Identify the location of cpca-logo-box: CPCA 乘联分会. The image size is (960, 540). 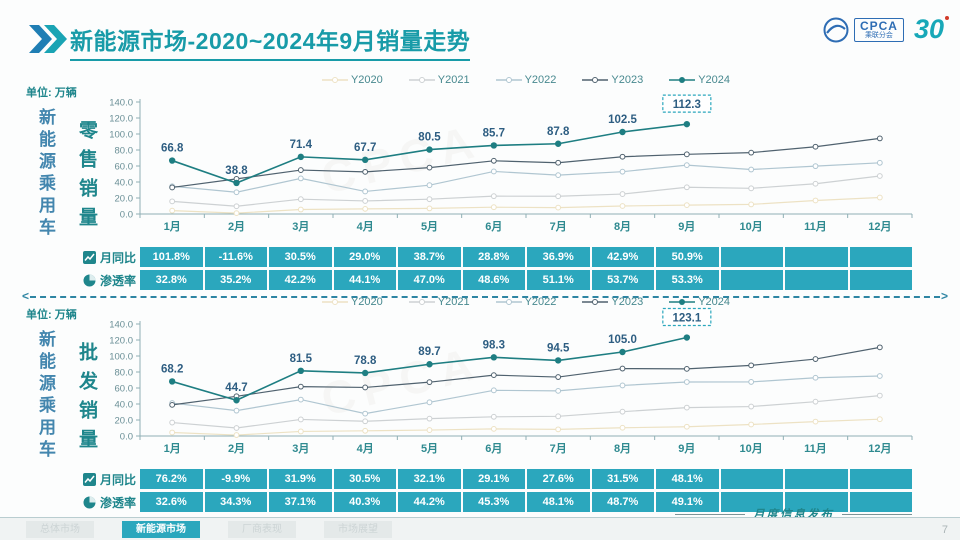
(878, 29).